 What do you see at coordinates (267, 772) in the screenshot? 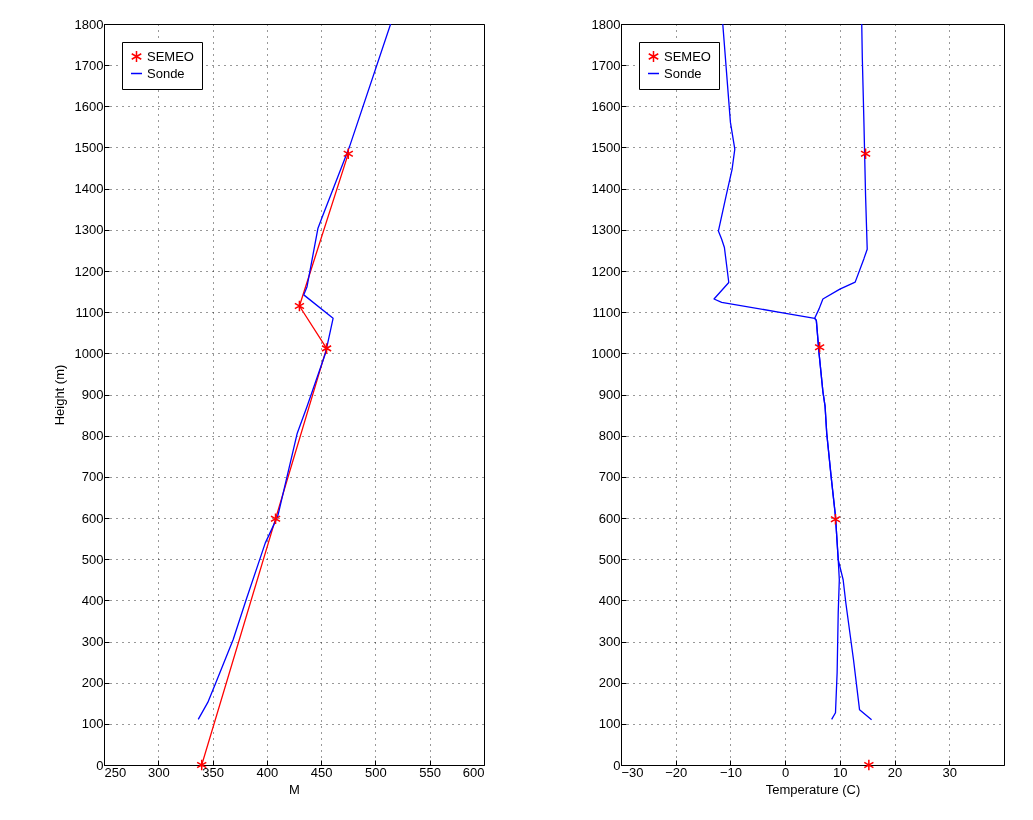
I see `x-tick-label: 400` at bounding box center [267, 772].